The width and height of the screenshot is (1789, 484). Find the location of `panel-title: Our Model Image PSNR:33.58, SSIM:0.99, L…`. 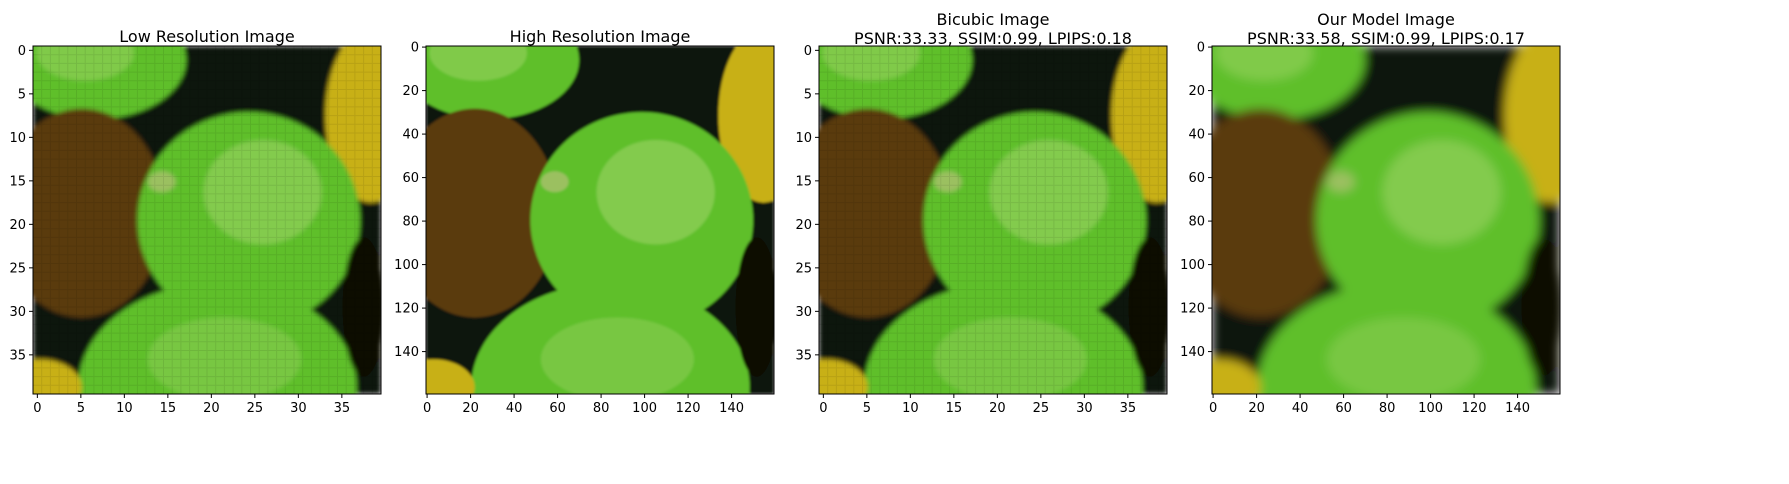

panel-title: Our Model Image PSNR:33.58, SSIM:0.99, L… is located at coordinates (1386, 29).